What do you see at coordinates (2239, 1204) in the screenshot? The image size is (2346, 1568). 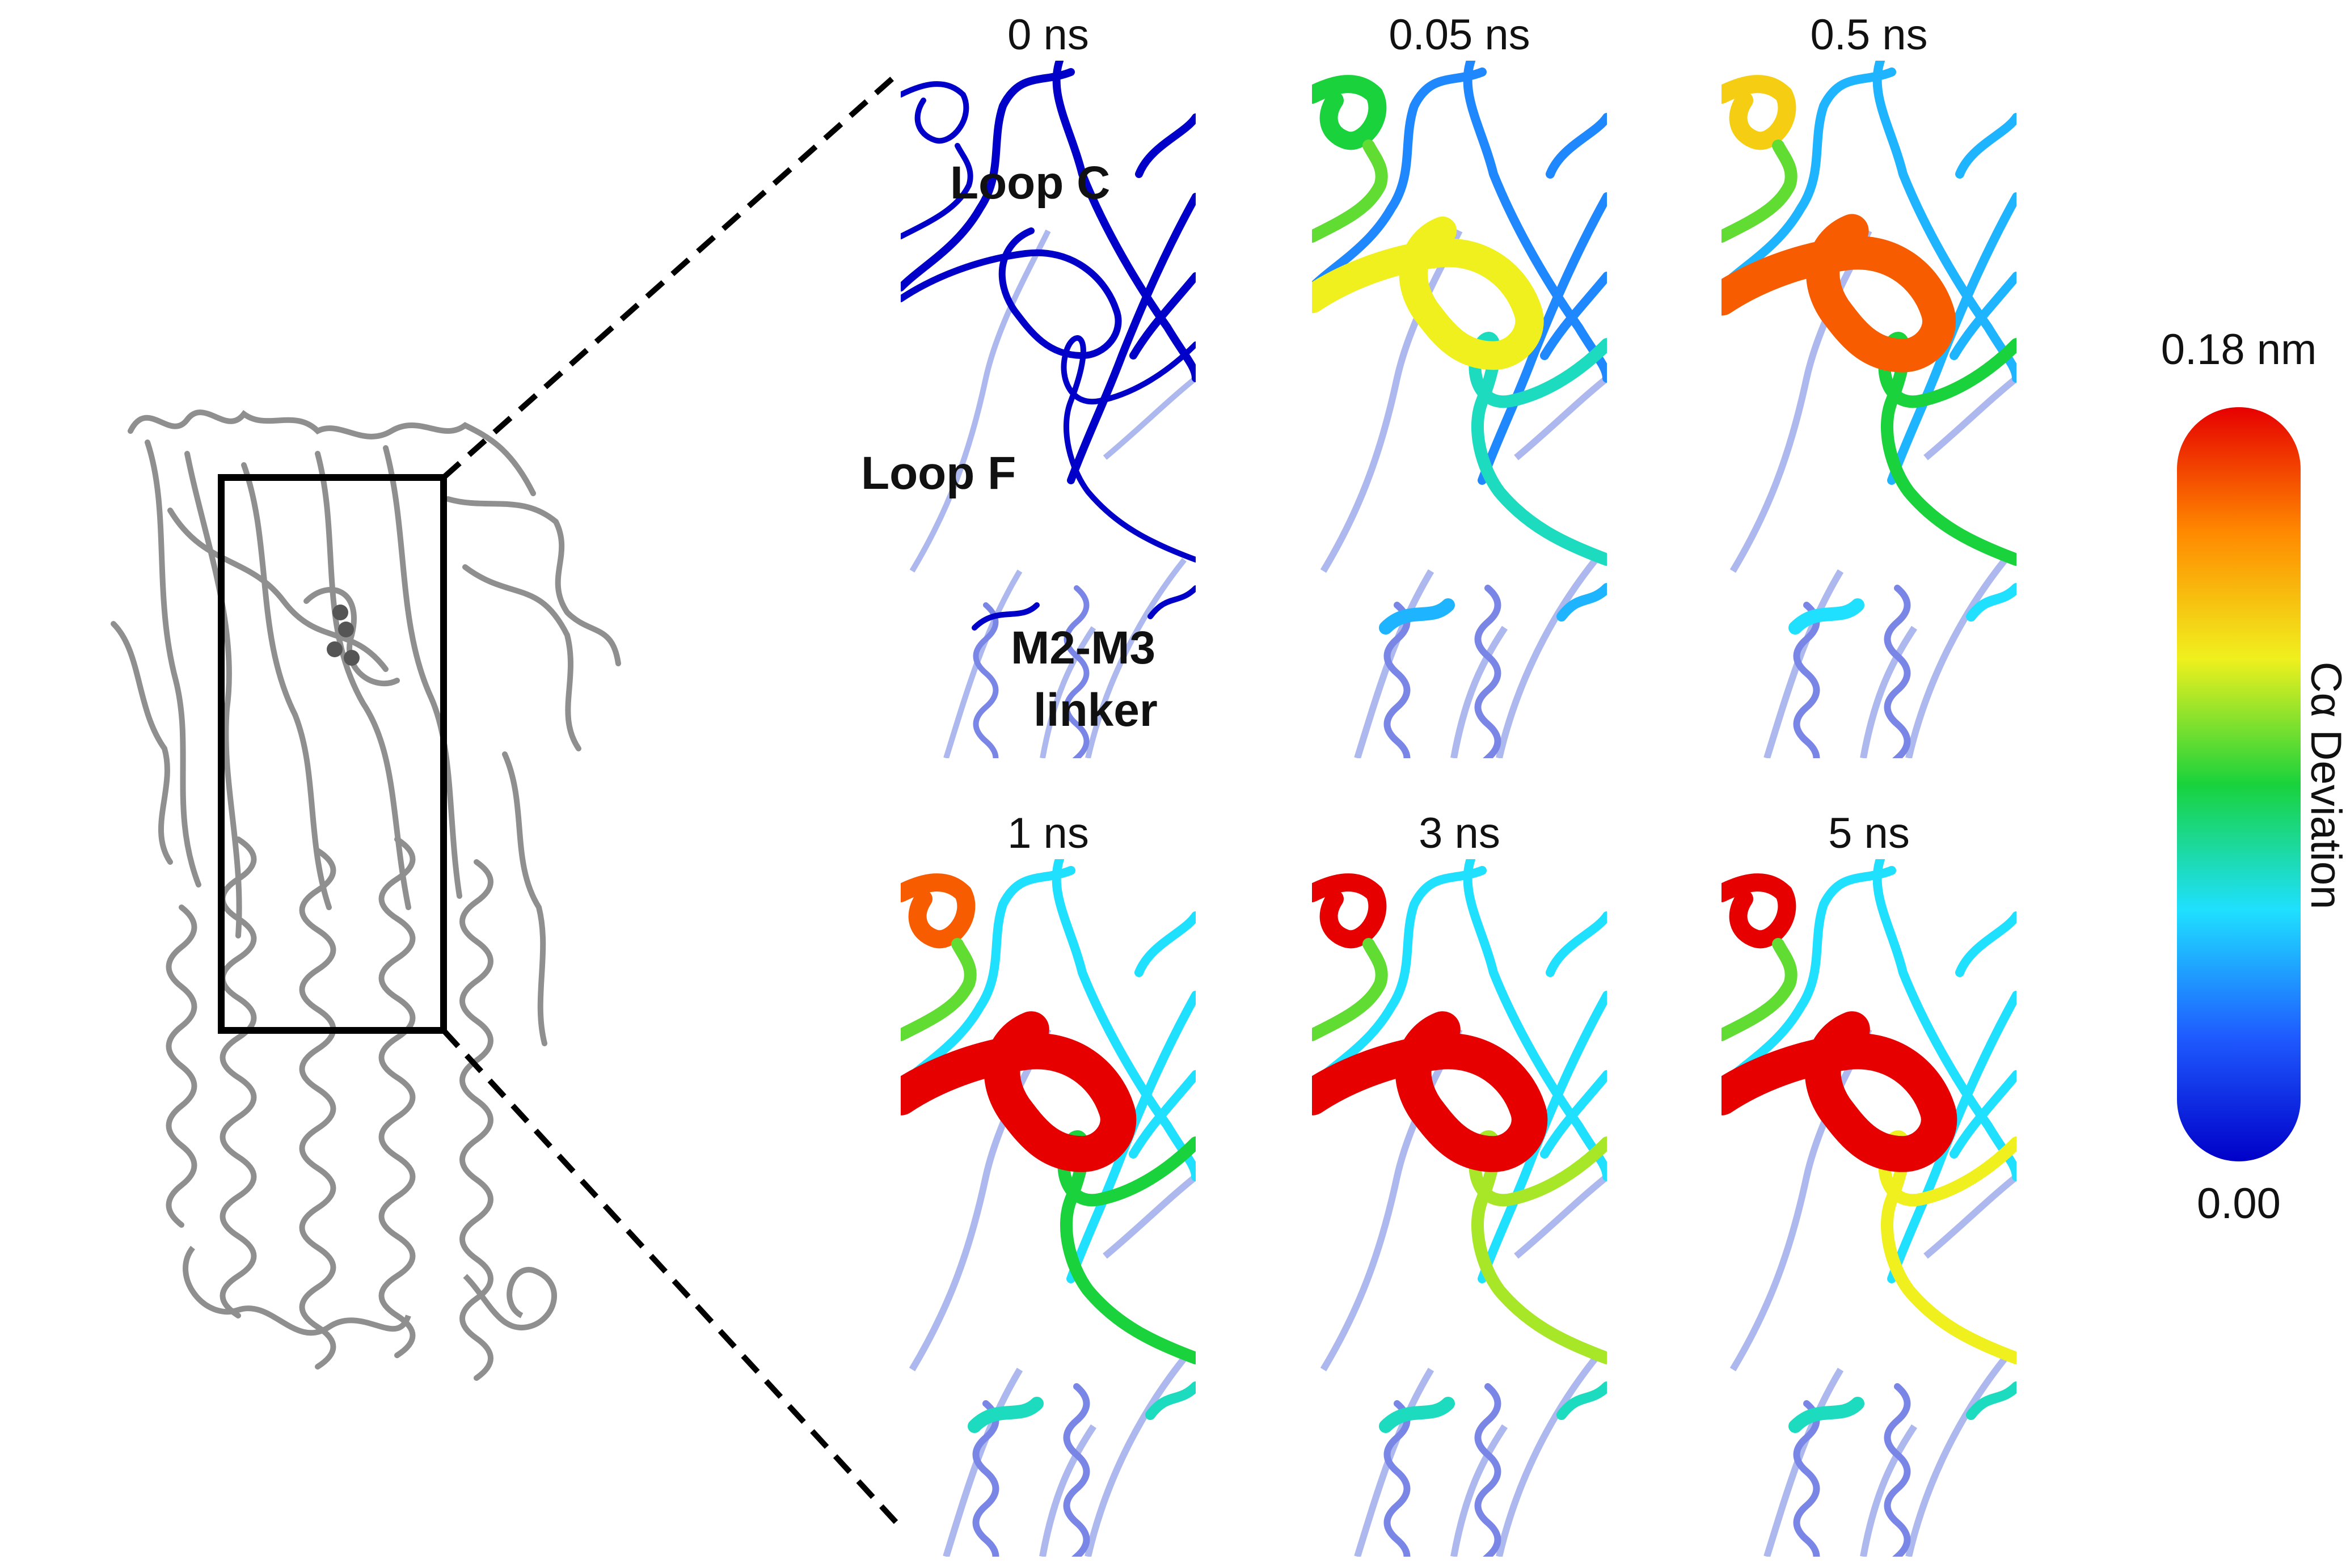 I see `colorbar-min-label: 0.00` at bounding box center [2239, 1204].